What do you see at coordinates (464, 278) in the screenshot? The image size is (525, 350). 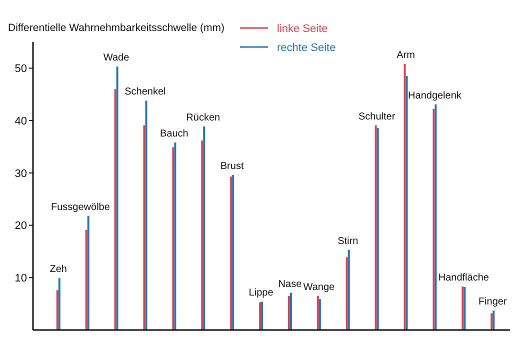 I see `x-tick-label: Handfläche` at bounding box center [464, 278].